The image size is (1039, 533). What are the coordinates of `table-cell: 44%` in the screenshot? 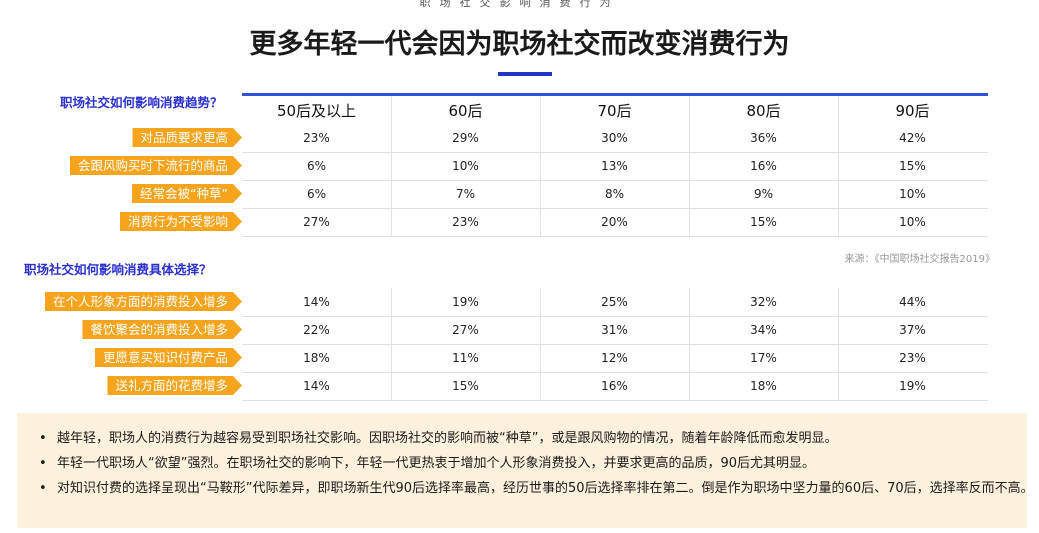 It's located at (912, 302).